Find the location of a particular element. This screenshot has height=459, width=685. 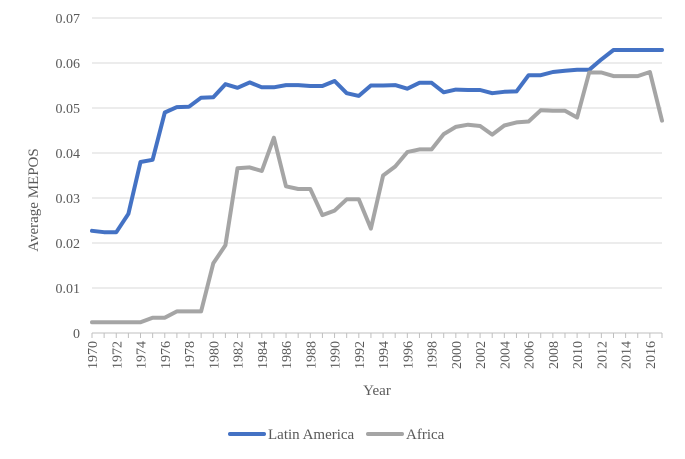

y-axis-ticks: 0 0.01 0.02 0.03 0.04 0.05 0.06 0.07 is located at coordinates (68, 177).